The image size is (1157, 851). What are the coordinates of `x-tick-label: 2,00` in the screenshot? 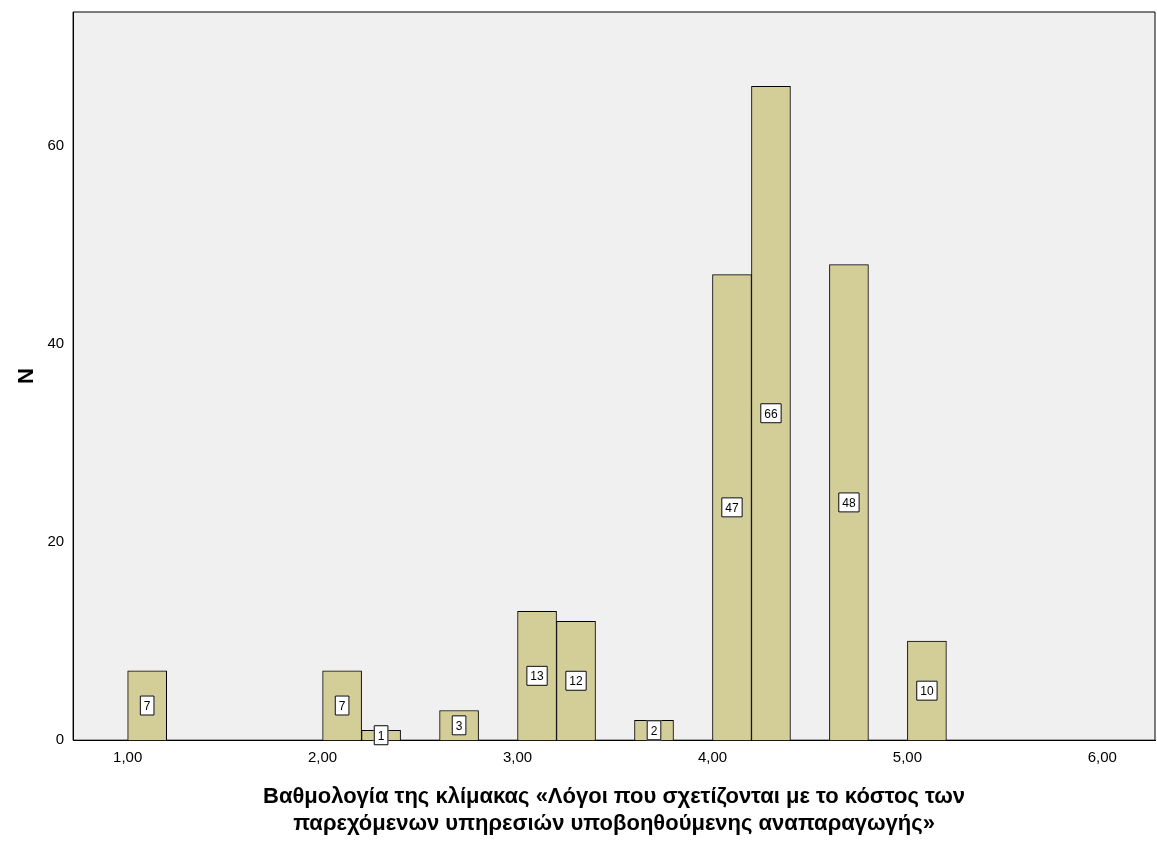 It's located at (323, 757).